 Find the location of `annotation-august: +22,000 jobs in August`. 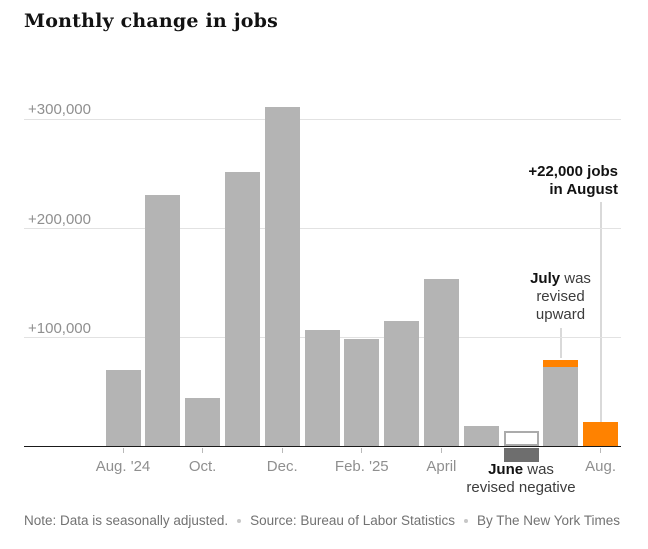

annotation-august: +22,000 jobs in August is located at coordinates (573, 181).